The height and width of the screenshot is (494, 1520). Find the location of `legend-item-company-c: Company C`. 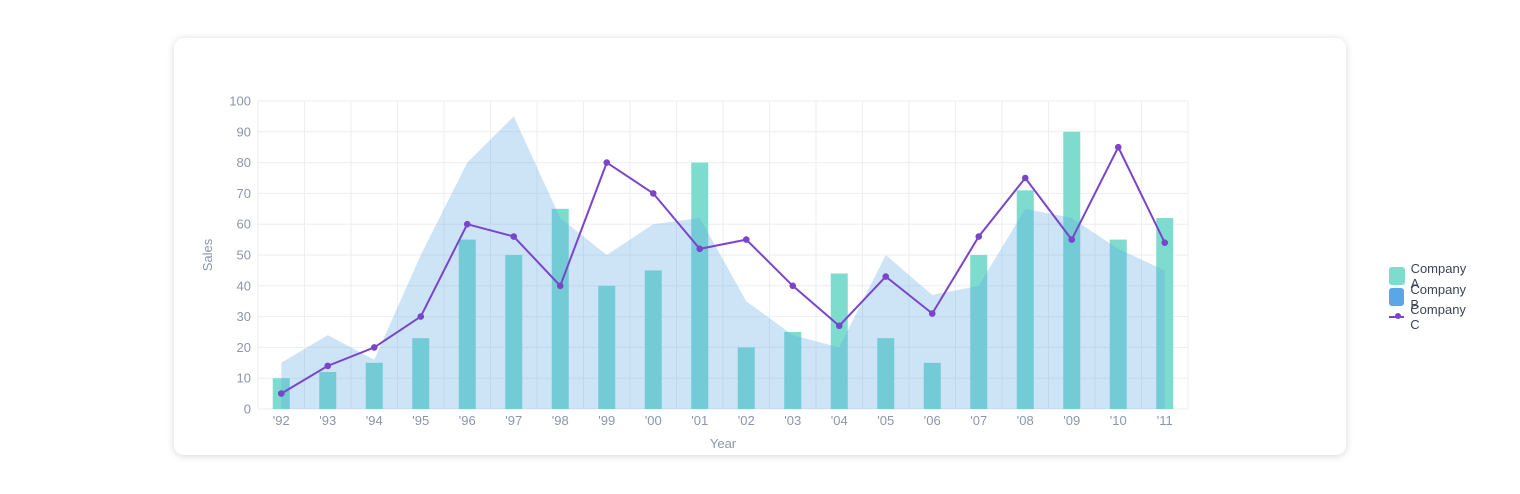

legend-item-company-c: Company C is located at coordinates (1429, 317).